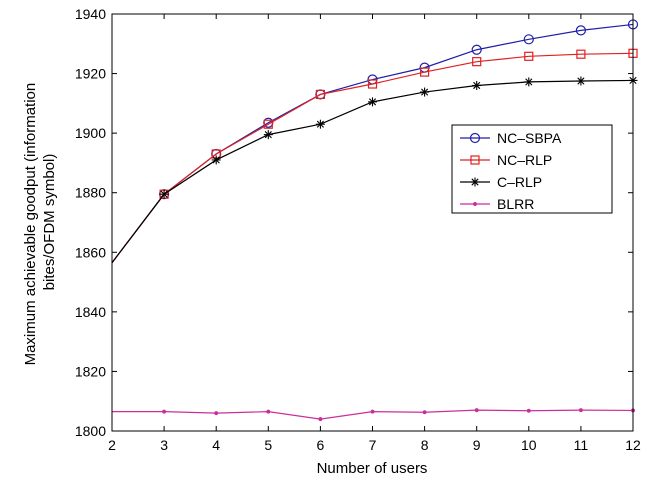 The width and height of the screenshot is (656, 482). Describe the element at coordinates (90, 193) in the screenshot. I see `y-tick-label: 1880` at that location.